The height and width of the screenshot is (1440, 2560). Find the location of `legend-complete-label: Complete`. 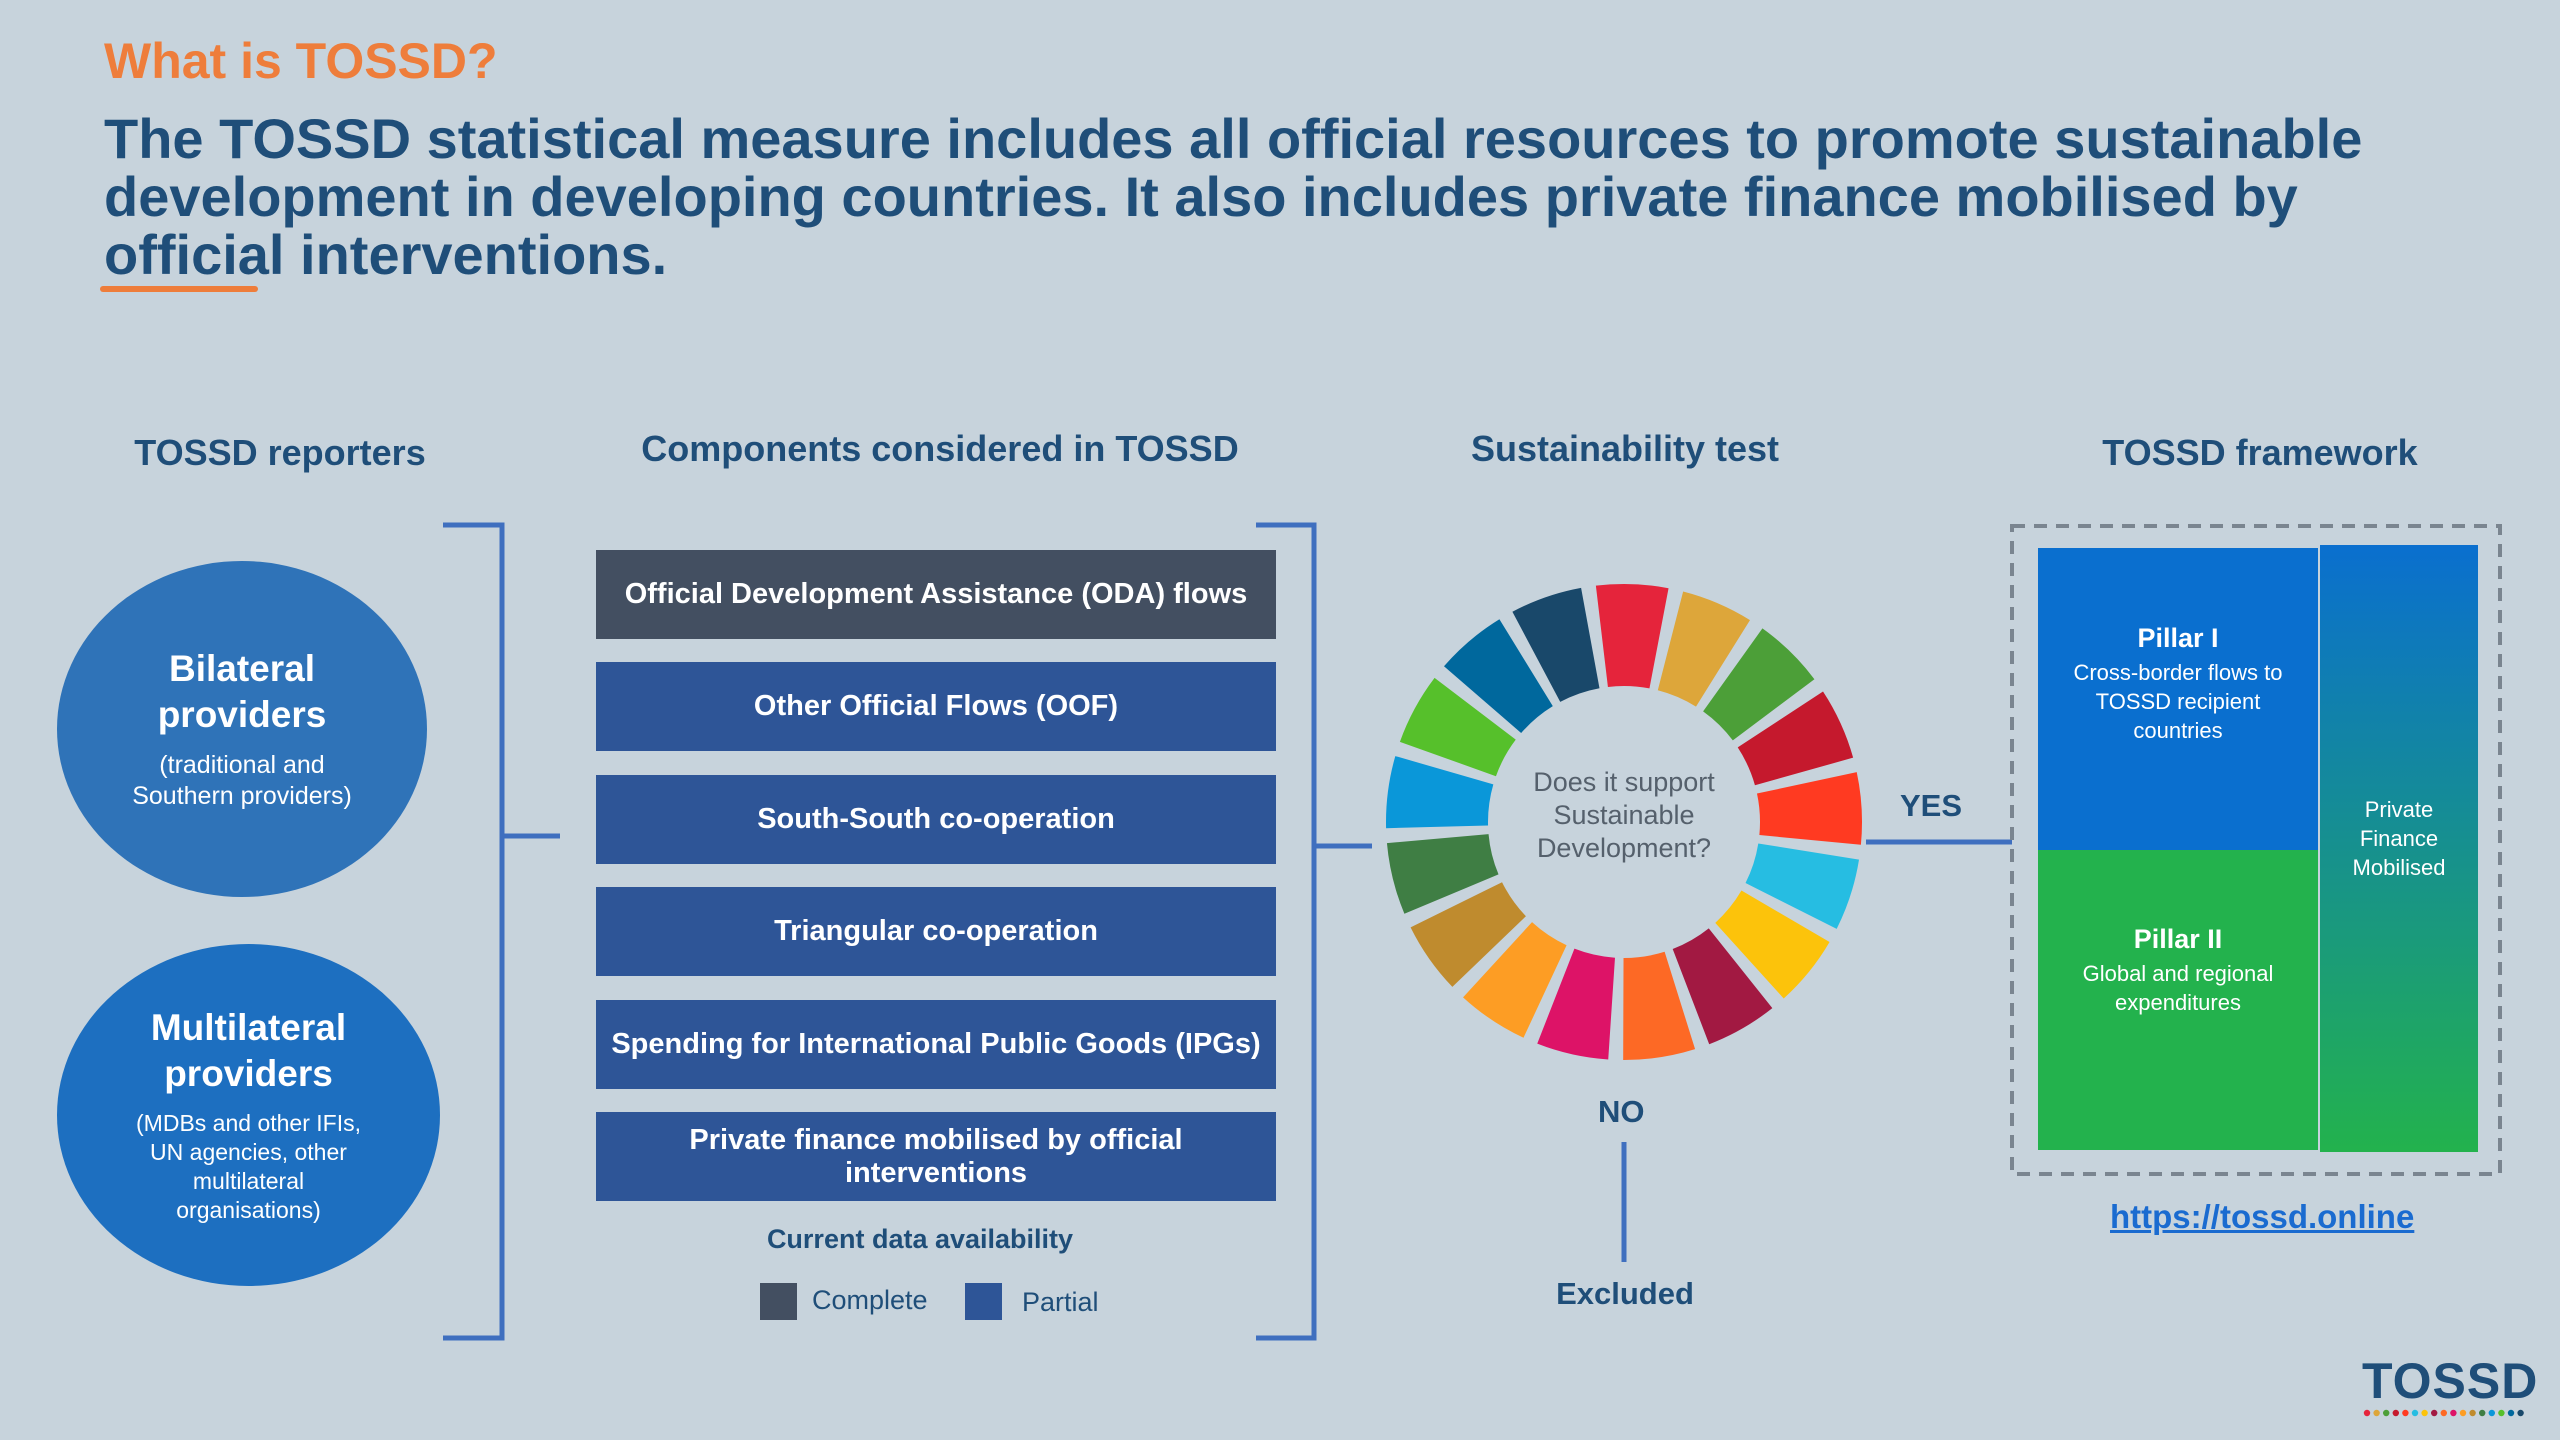

legend-complete-label: Complete is located at coordinates (870, 1300).